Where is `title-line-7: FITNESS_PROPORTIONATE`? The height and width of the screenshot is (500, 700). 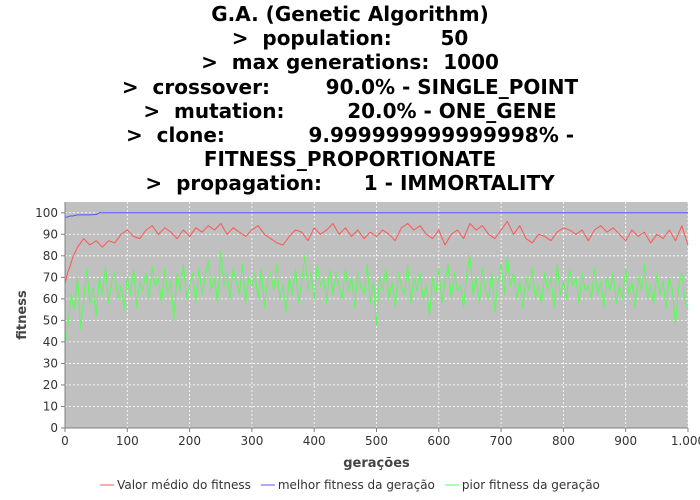 title-line-7: FITNESS_PROPORTIONATE is located at coordinates (350, 159).